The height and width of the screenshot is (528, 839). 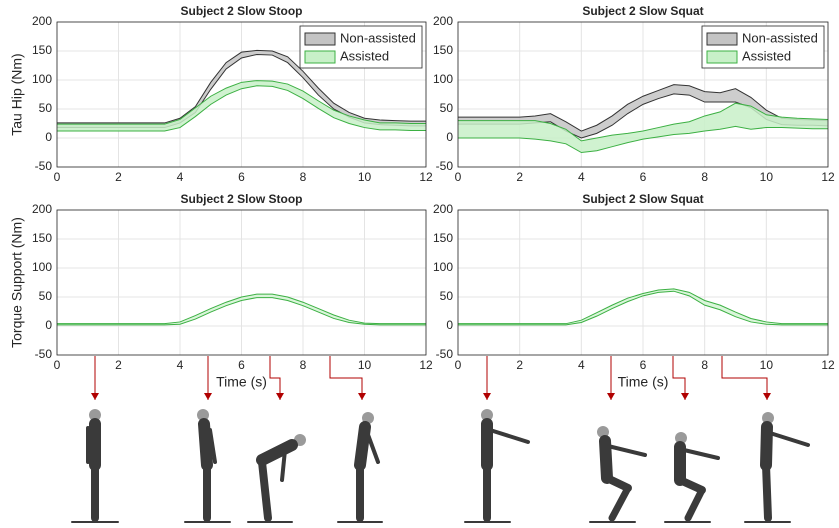 I want to click on y-axis-label: Torque Support (Nm), so click(x=17, y=282).